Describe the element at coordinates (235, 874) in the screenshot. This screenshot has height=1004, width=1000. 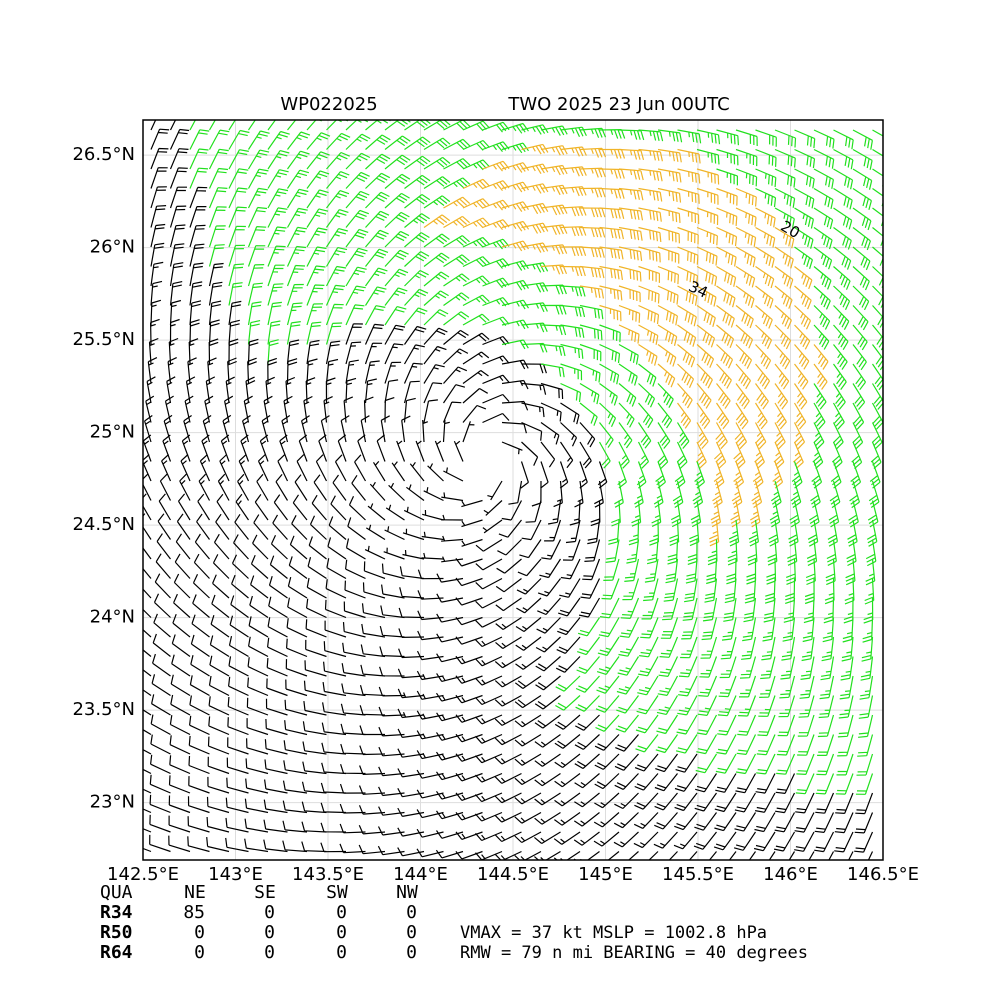
I see `x-tick-label: 143°E` at that location.